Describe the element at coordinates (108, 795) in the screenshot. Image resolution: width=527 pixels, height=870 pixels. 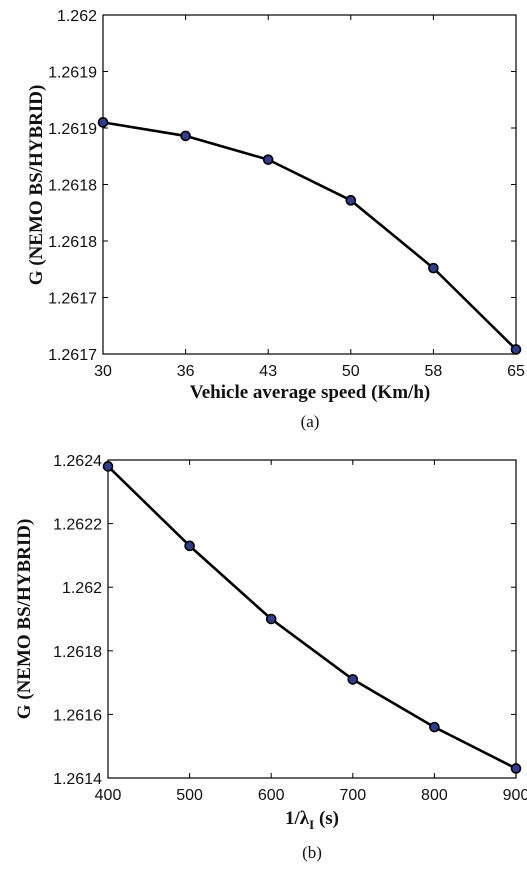
I see `x-tick-label: 400` at that location.